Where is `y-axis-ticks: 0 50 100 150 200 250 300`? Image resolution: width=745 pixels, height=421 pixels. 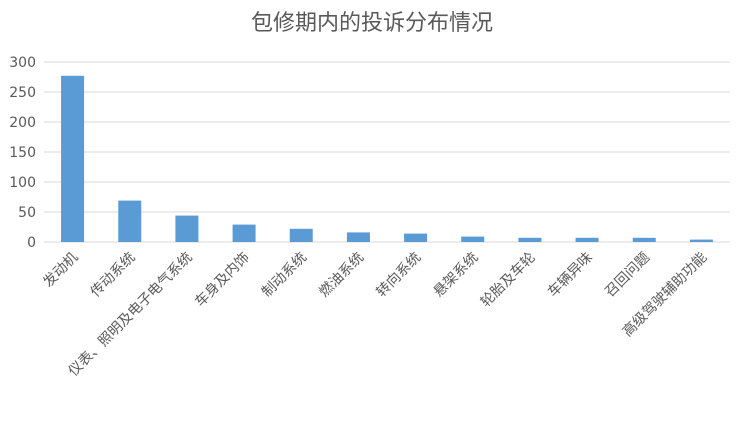
y-axis-ticks: 0 50 100 150 200 250 300 is located at coordinates (22, 153).